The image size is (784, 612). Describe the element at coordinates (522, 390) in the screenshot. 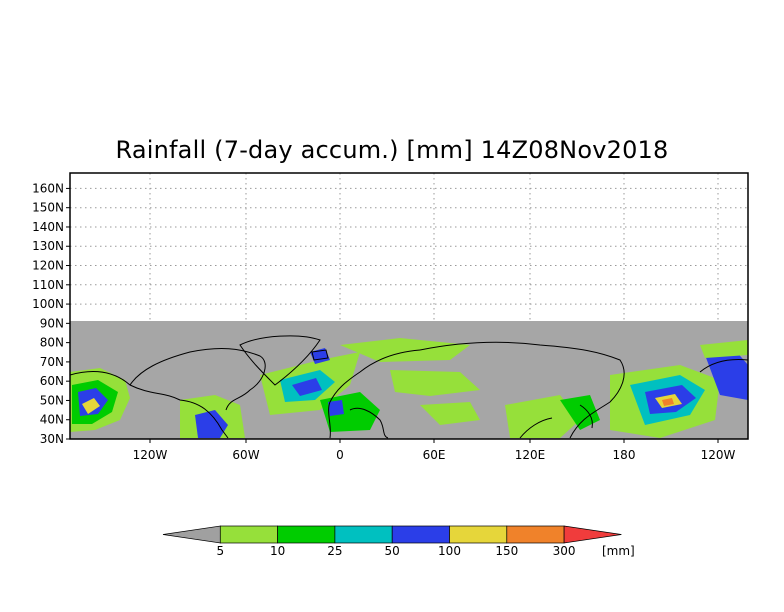

I see `coast-asia` at that location.